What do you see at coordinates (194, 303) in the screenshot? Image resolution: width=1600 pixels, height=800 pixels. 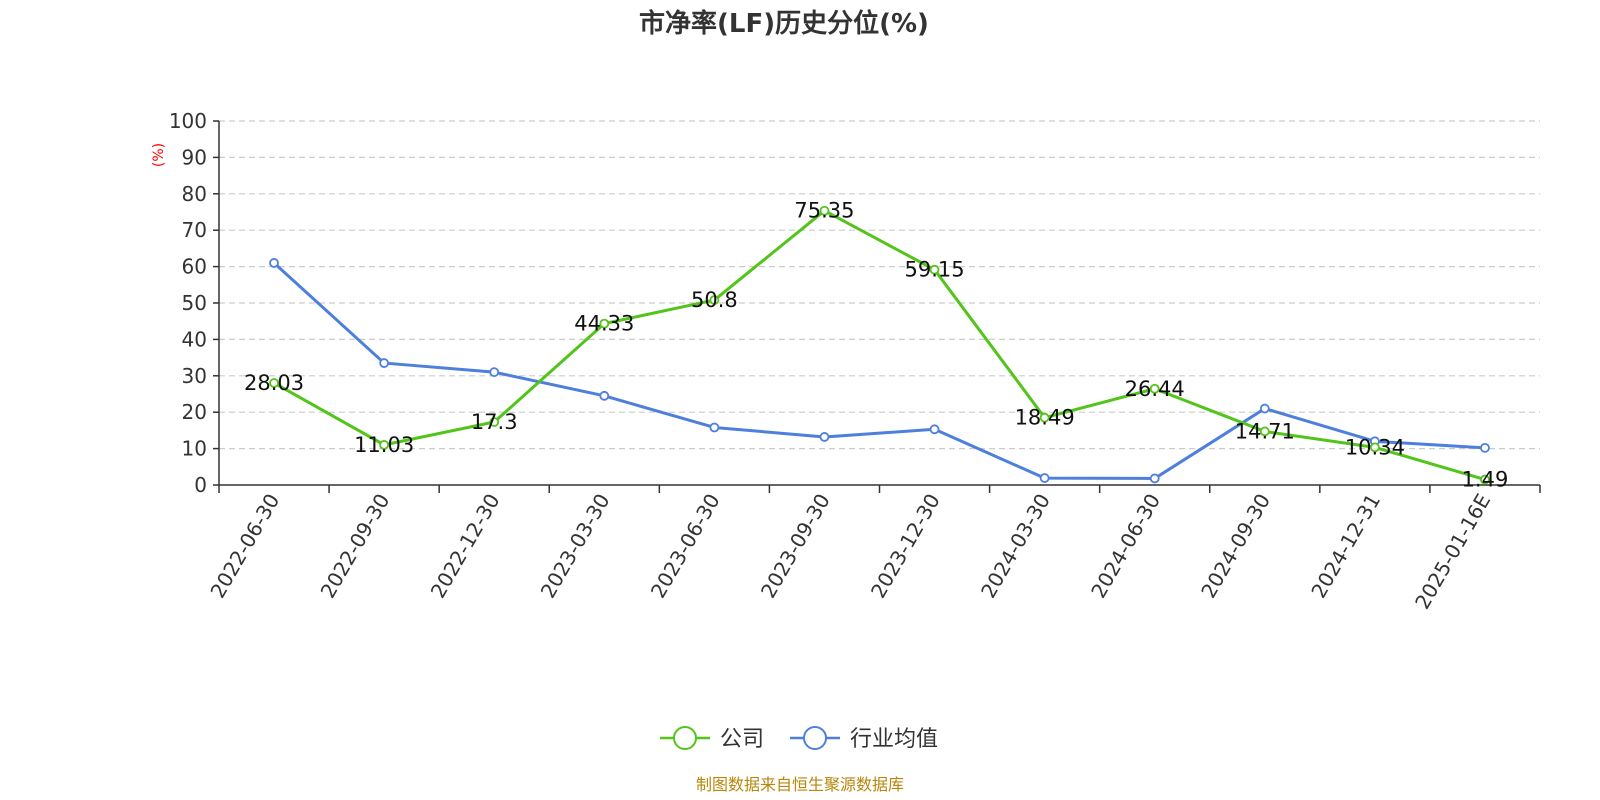 I see `y-tick-label: 50` at bounding box center [194, 303].